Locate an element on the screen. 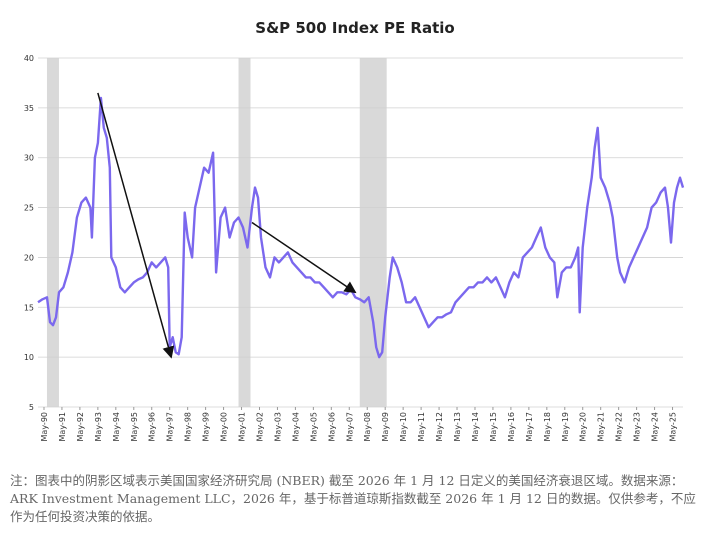 The width and height of the screenshot is (709, 545). x-tick-label: May-06 is located at coordinates (331, 426).